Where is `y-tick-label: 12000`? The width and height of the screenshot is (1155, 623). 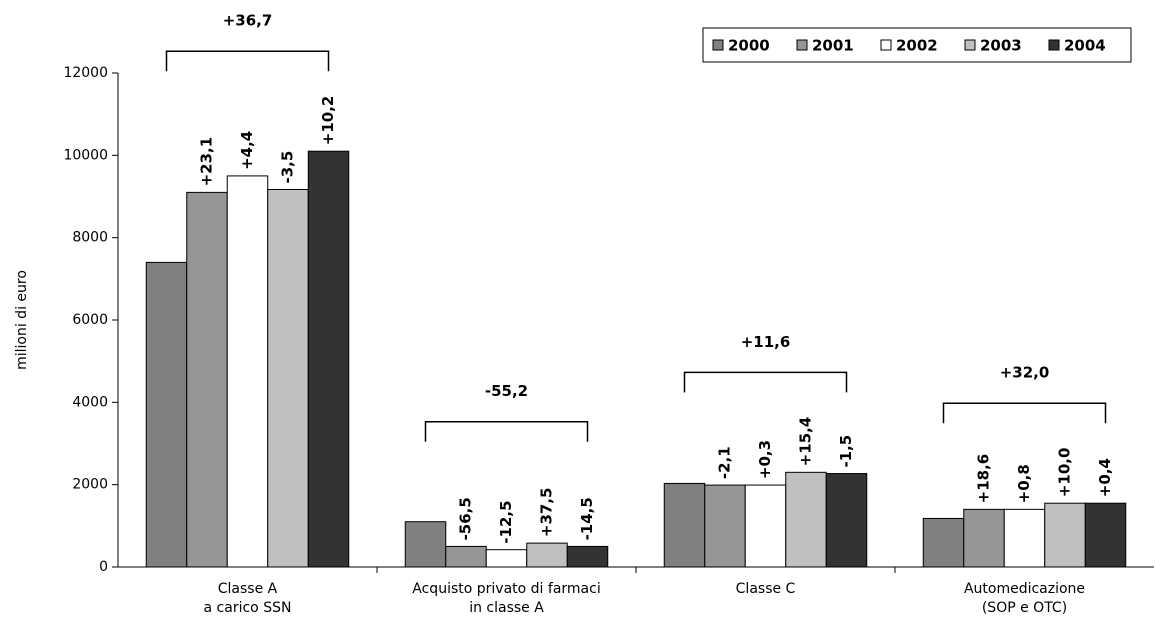
y-tick-label: 12000 is located at coordinates (85, 73).